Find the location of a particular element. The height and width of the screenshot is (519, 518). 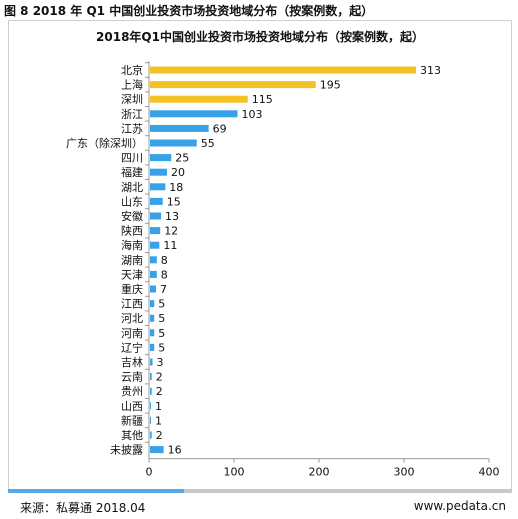

category-label: 广东（除深圳） is located at coordinates (104, 143).